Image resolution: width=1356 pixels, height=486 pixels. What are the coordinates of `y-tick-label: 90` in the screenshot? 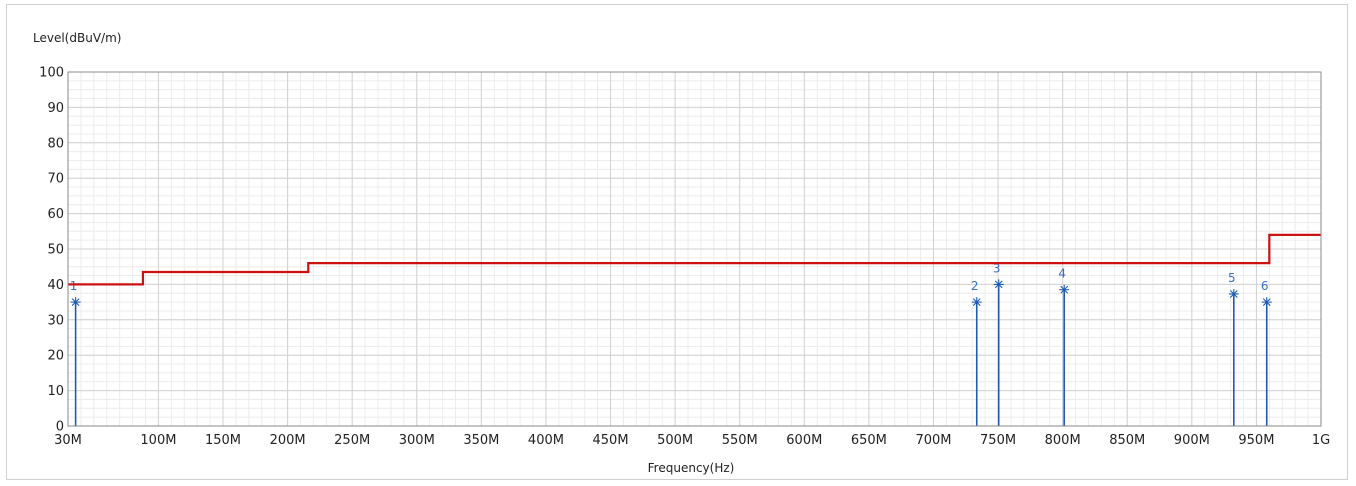 It's located at (55, 108).